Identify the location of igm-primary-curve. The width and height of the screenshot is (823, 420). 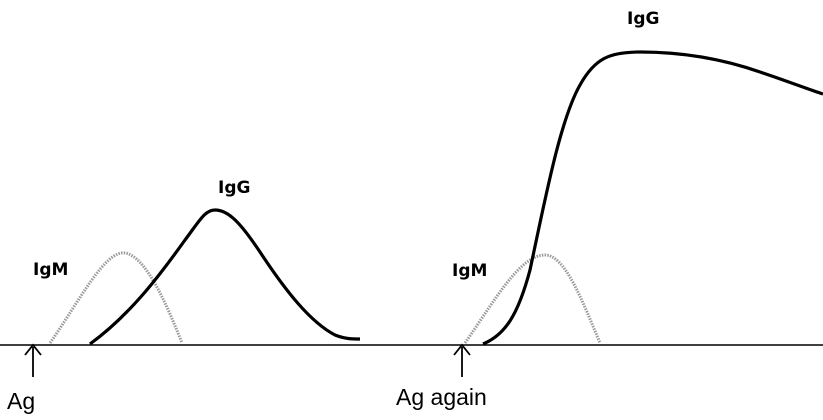
(116, 297).